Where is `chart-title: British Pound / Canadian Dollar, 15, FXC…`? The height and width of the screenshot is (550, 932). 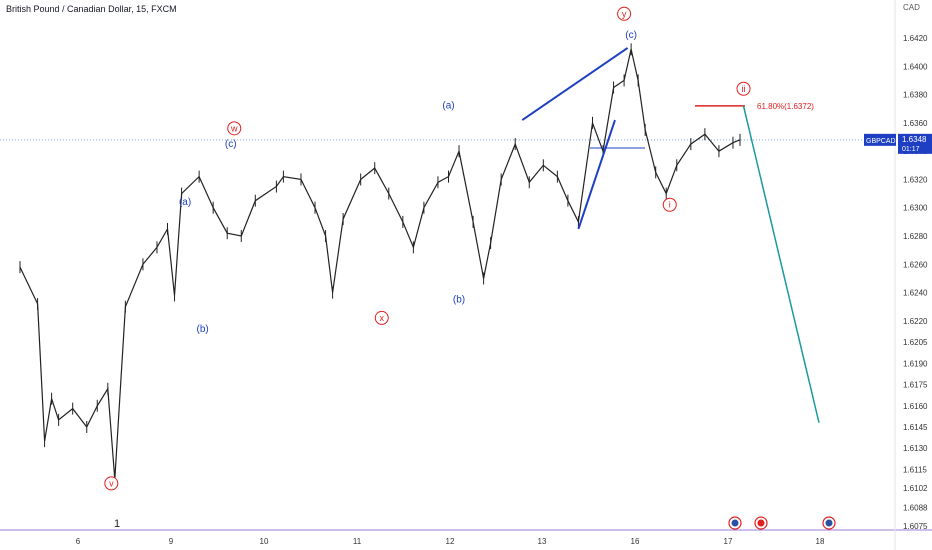 chart-title: British Pound / Canadian Dollar, 15, FXC… is located at coordinates (91, 9).